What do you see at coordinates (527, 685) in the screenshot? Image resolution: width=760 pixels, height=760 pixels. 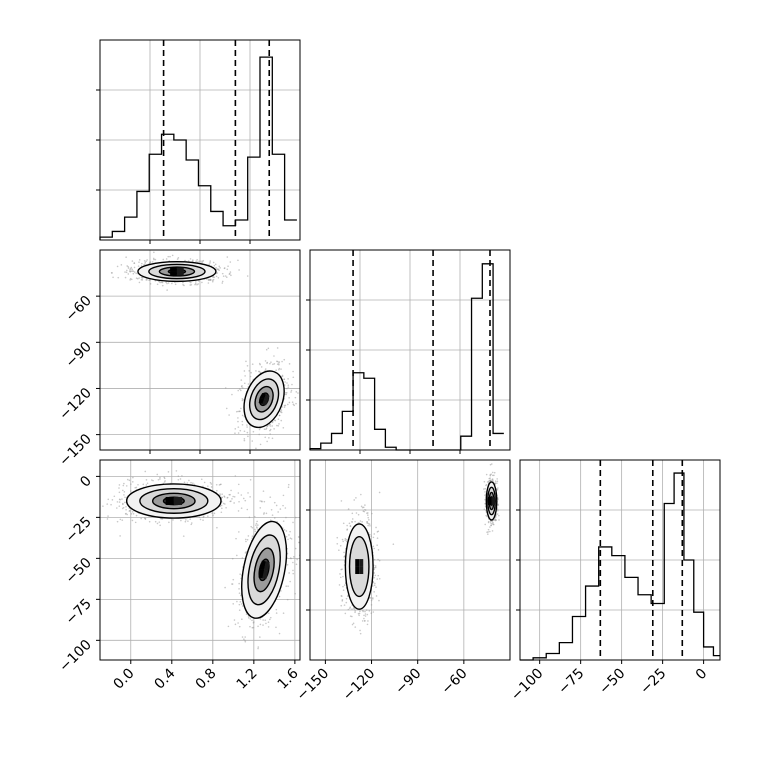 I see `x-tick-label: −100` at bounding box center [527, 685].